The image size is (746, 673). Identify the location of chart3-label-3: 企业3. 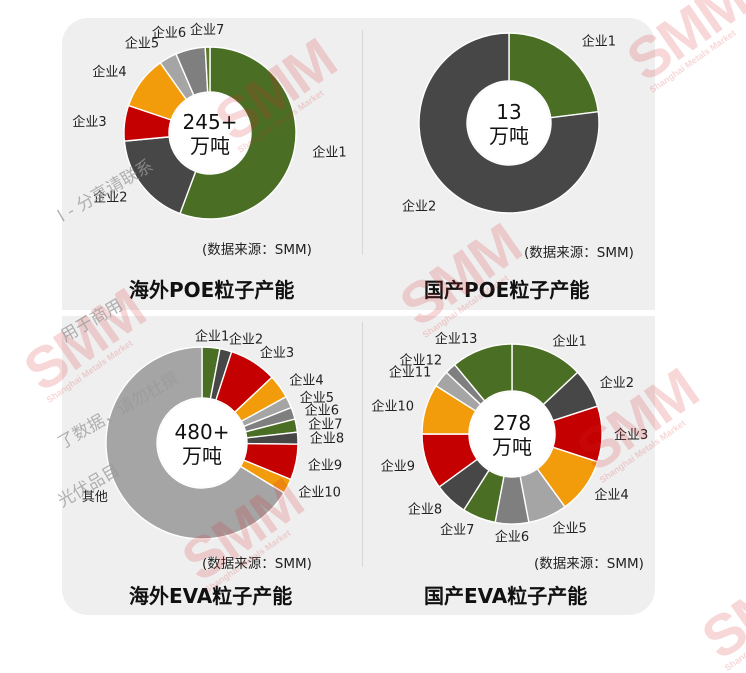
(277, 353).